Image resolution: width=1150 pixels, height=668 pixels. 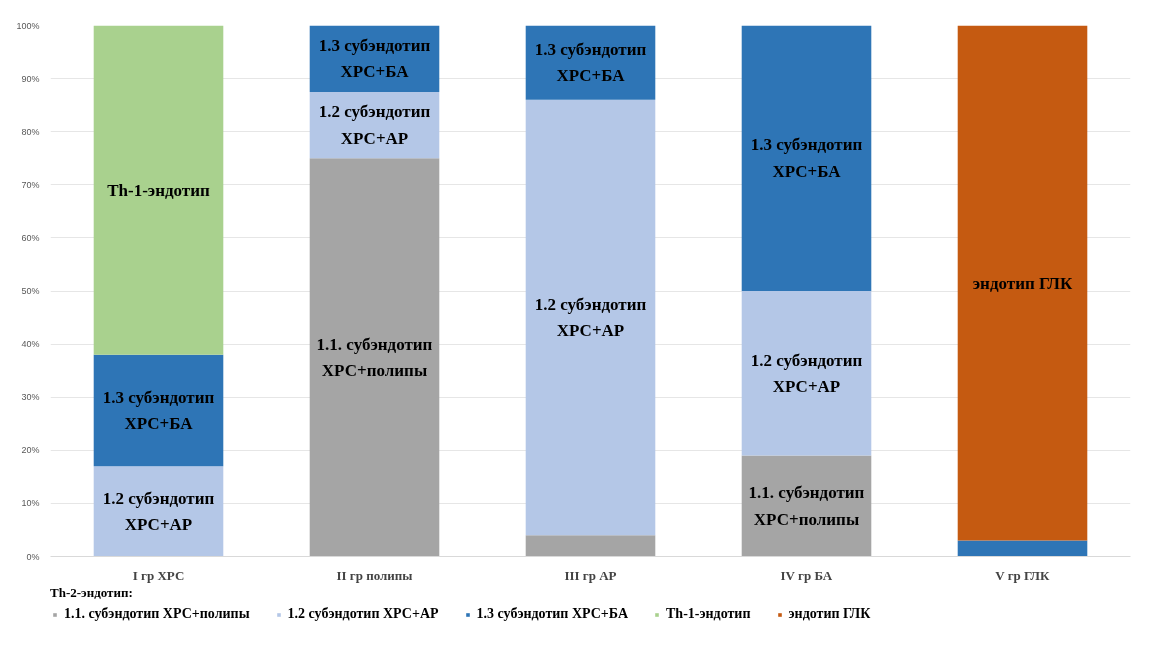 What do you see at coordinates (30, 291) in the screenshot?
I see `y-tick-label: 50%` at bounding box center [30, 291].